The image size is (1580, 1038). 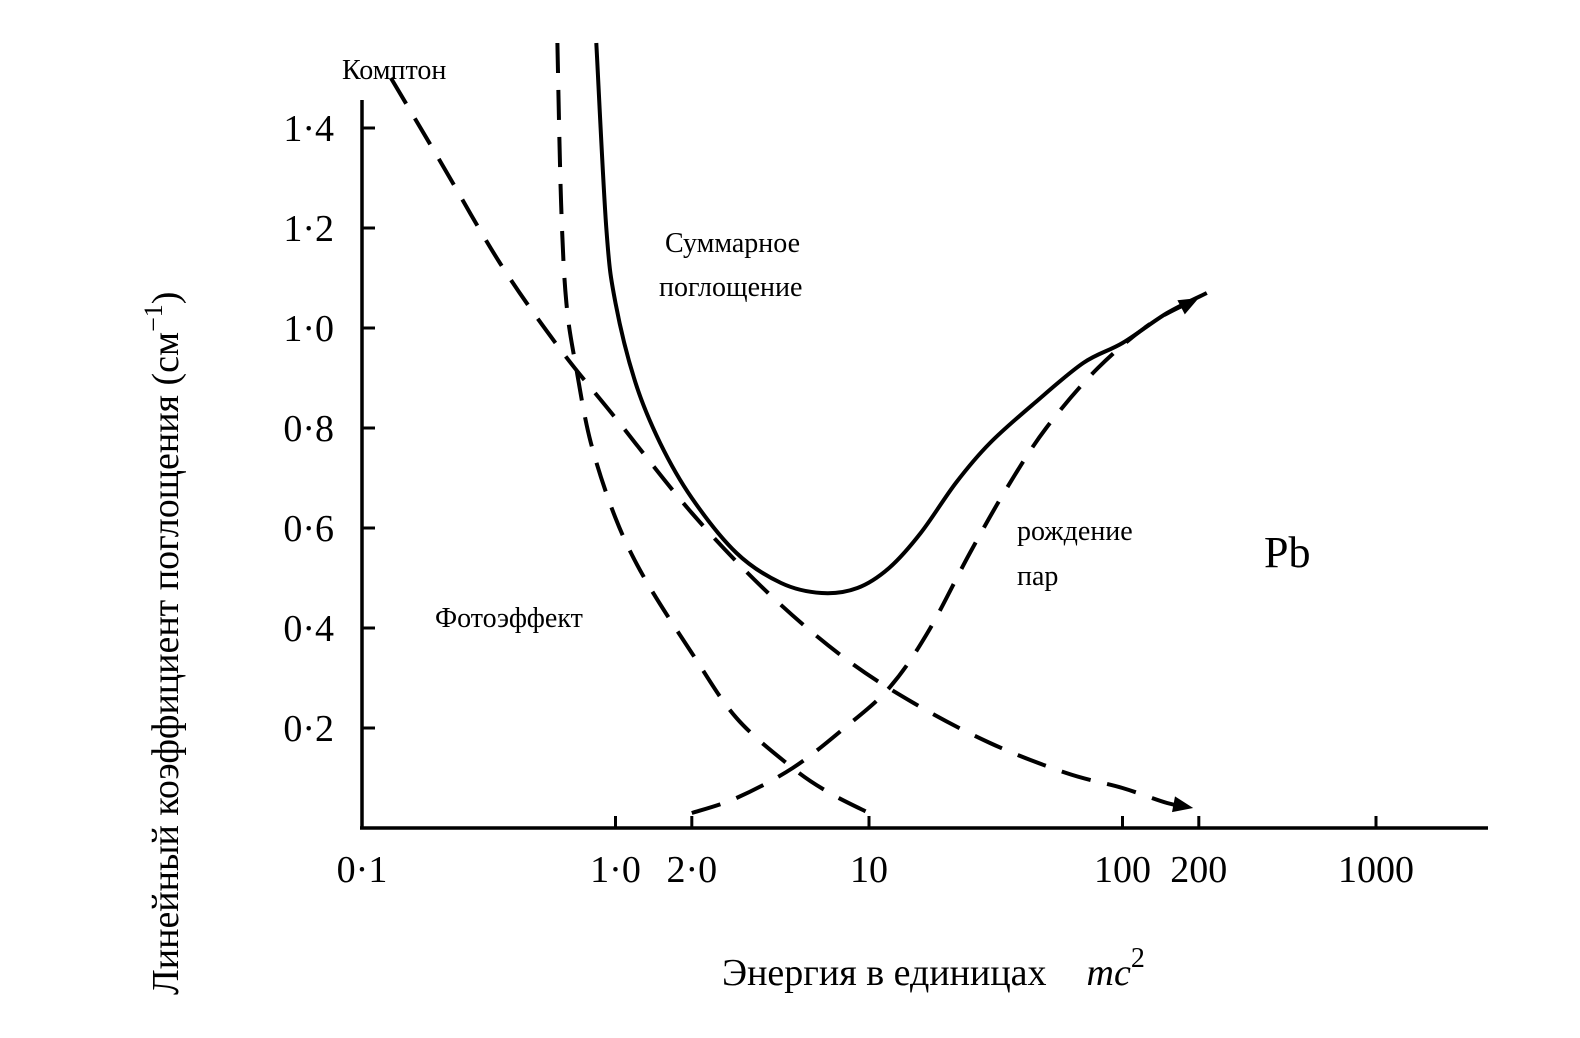 I want to click on x-ticks: 0·1 1·0 2·0 10 100 200 1000, so click(x=875, y=853).